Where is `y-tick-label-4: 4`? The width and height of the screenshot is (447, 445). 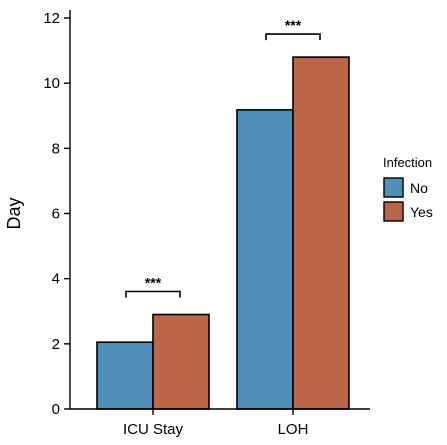
y-tick-label-4: 4 is located at coordinates (56, 279).